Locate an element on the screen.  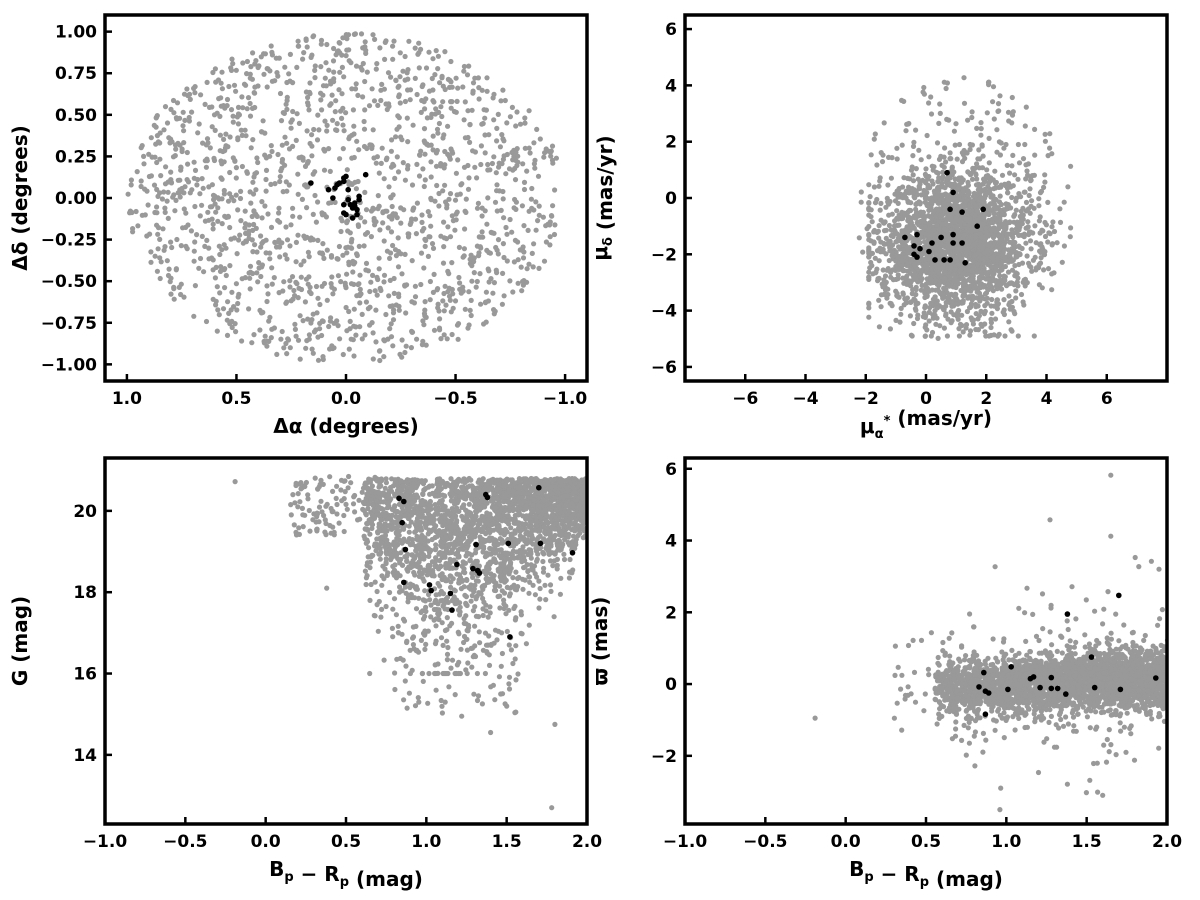
y-tick-label: 4 is located at coordinates (671, 86).